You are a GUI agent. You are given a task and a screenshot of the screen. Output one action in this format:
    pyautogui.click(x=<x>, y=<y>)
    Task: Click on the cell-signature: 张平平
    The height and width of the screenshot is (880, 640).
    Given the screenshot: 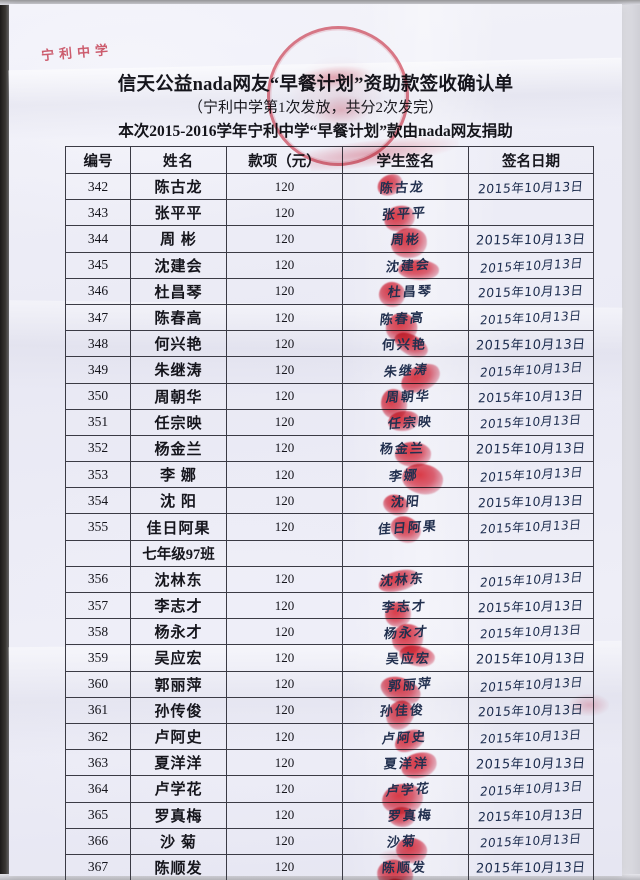 What is the action you would take?
    pyautogui.click(x=405, y=217)
    